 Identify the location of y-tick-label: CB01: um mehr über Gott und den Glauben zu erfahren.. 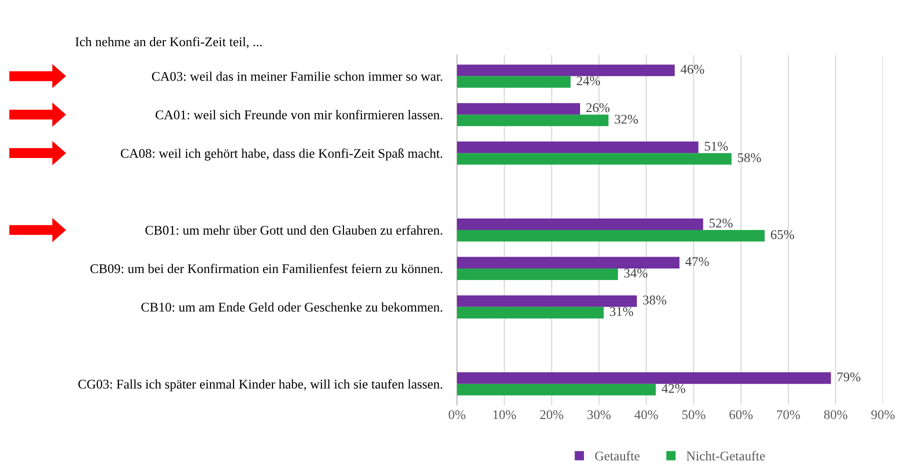
(293, 230).